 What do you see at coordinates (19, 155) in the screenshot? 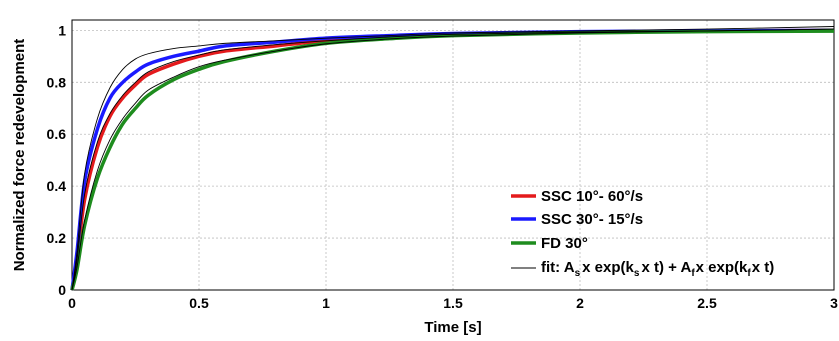
I see `y-axis-title: Normalized force redevelopment` at bounding box center [19, 155].